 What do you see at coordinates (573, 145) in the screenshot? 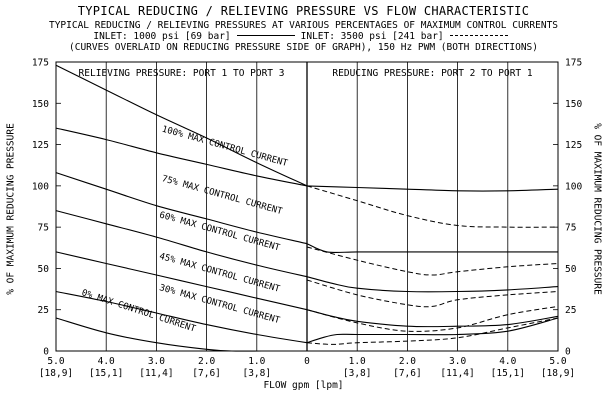
I see `y-tick-label-right: 125` at bounding box center [573, 145].